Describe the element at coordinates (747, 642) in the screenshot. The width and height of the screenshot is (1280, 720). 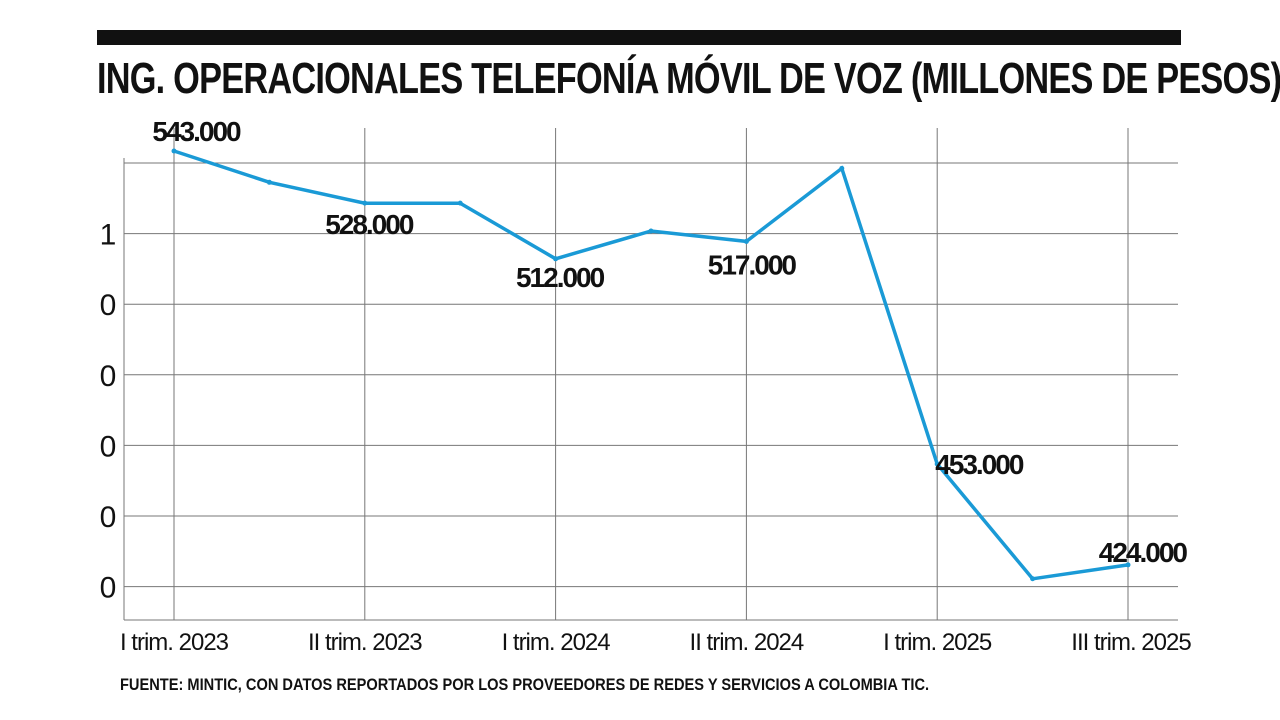
I see `x-tick-label: II trim. 2024` at that location.